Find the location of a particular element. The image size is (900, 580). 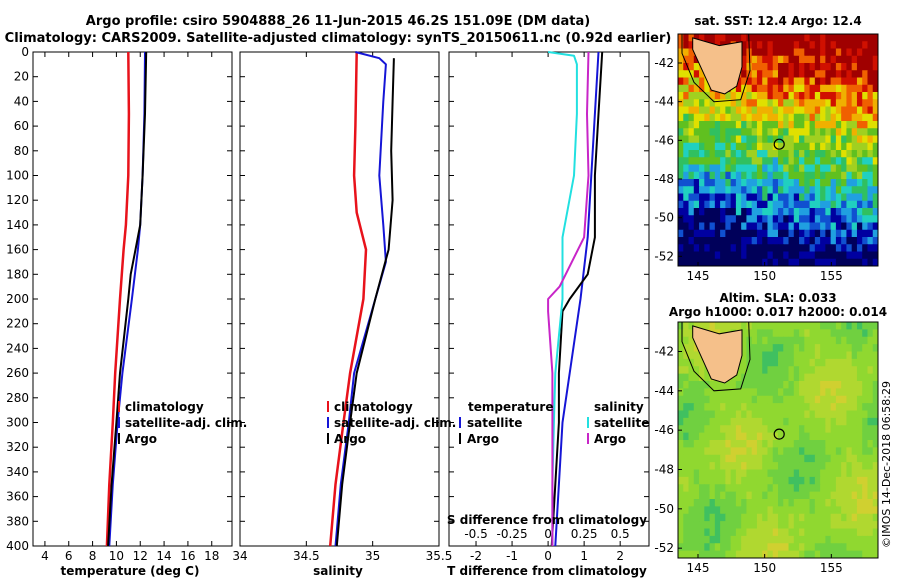

depth-tick-label: 0 is located at coordinates (25, 52).